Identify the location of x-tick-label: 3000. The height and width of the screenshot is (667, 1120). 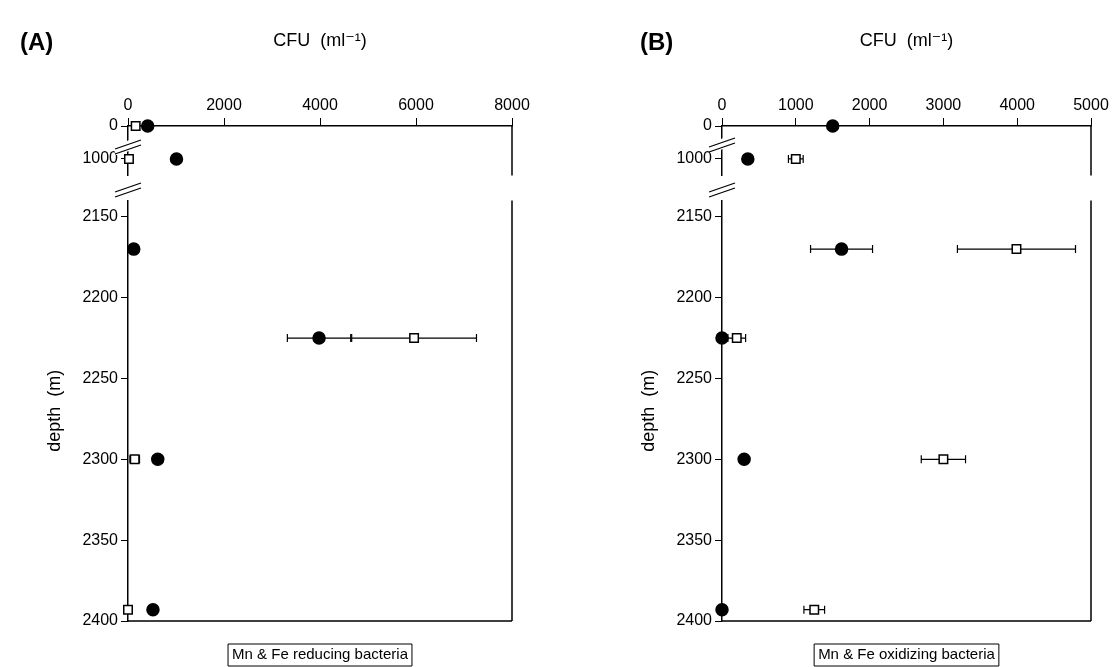
(943, 104).